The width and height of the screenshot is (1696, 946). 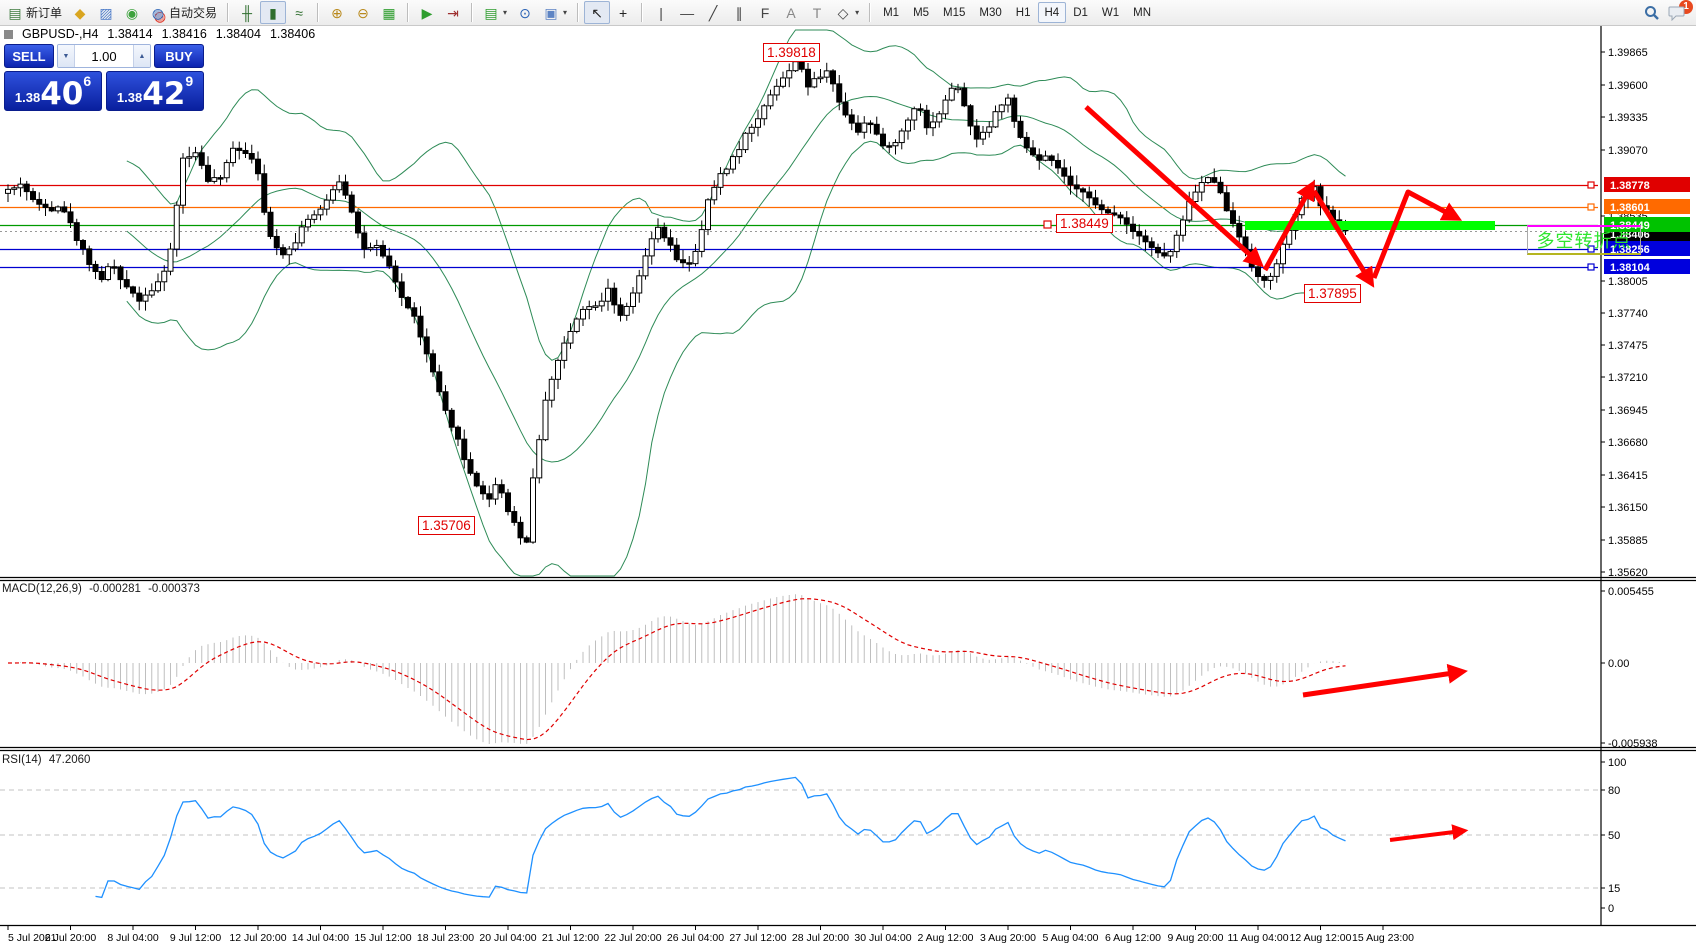 I want to click on trendline-glyph: ╱, so click(x=713, y=12).